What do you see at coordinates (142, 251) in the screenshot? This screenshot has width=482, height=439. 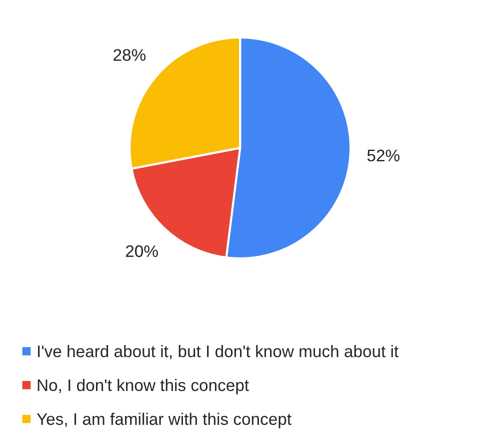 I see `data-label: 20%` at bounding box center [142, 251].